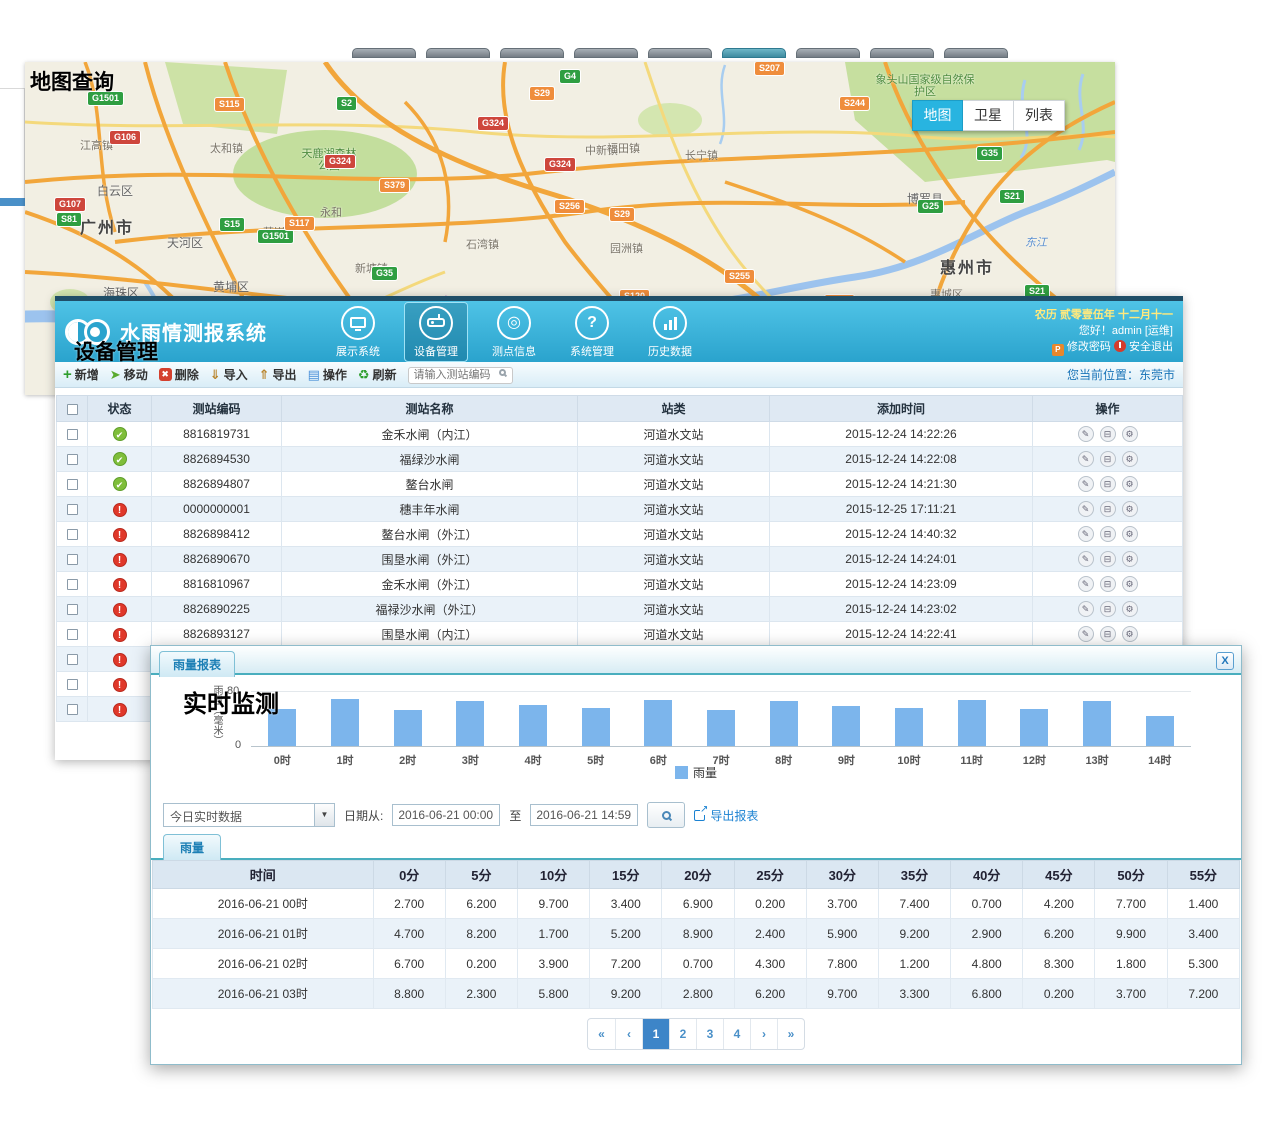 This screenshot has height=1125, width=1285. Describe the element at coordinates (628, 1034) in the screenshot. I see `page-button-‹: ‹` at that location.